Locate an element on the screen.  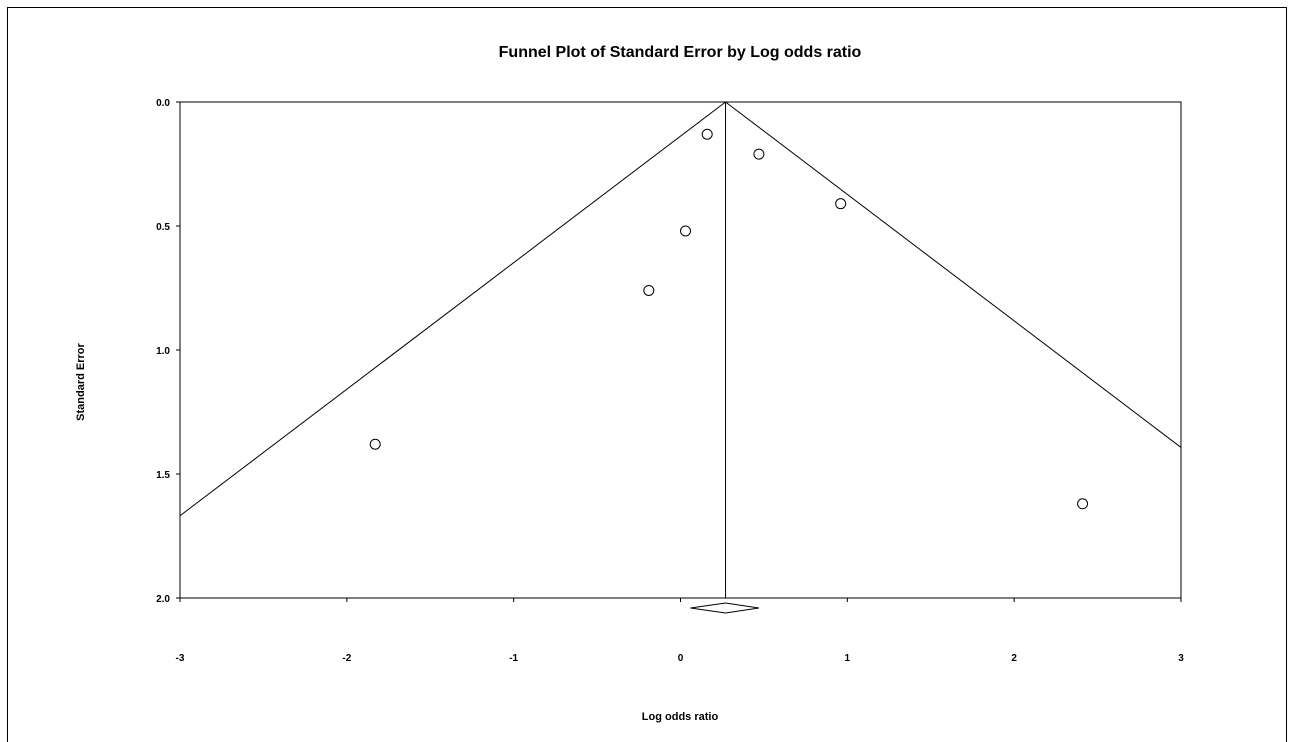
y-tick-label: 1.0 is located at coordinates (163, 351).